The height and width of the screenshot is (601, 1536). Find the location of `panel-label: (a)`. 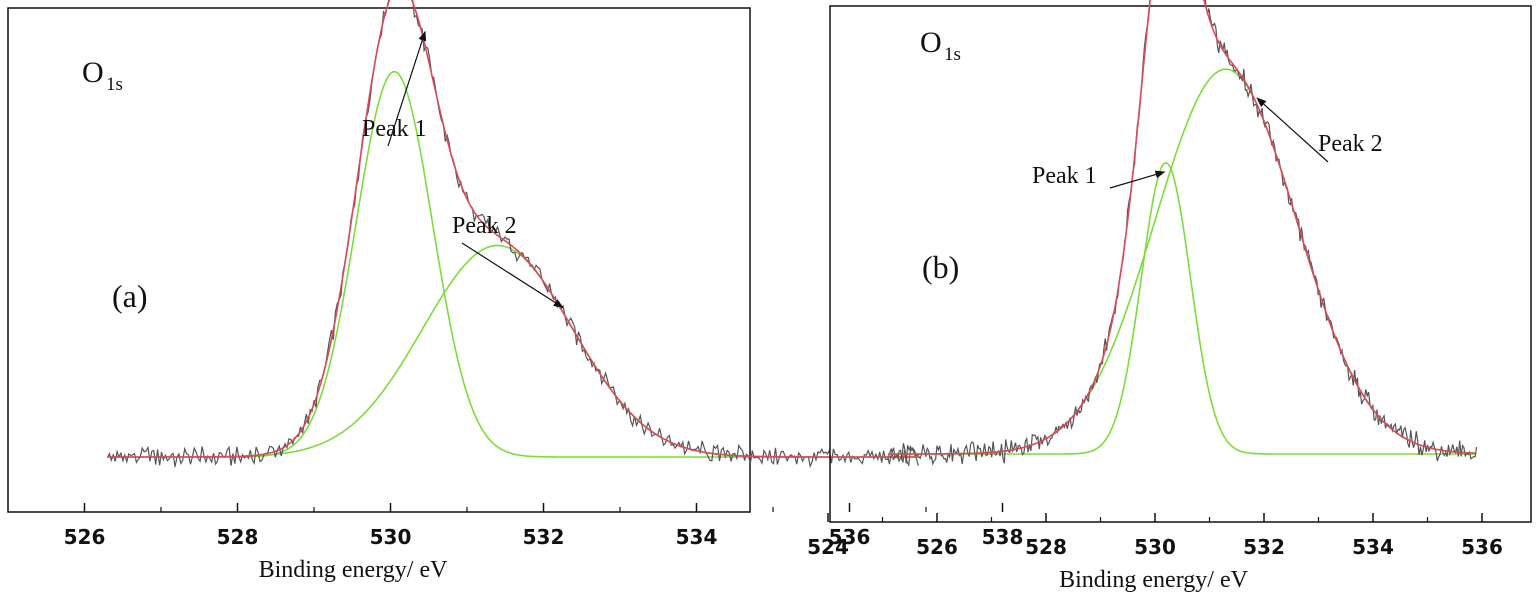

panel-label: (a) is located at coordinates (130, 296).